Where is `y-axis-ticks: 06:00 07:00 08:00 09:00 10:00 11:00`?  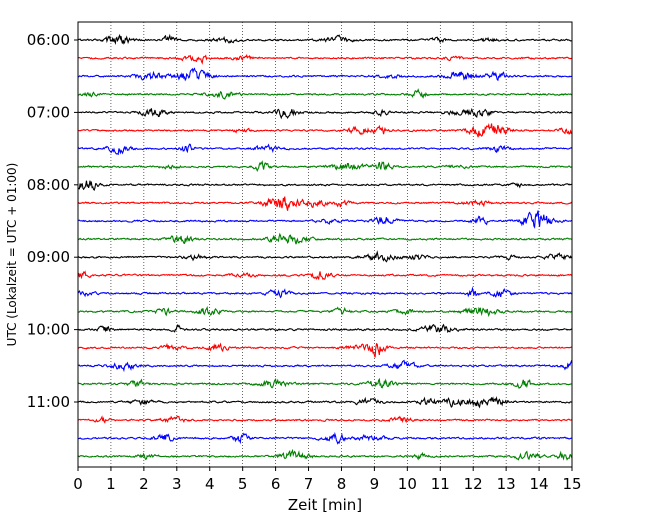 y-axis-ticks: 06:00 07:00 08:00 09:00 10:00 11:00 is located at coordinates (52, 221).